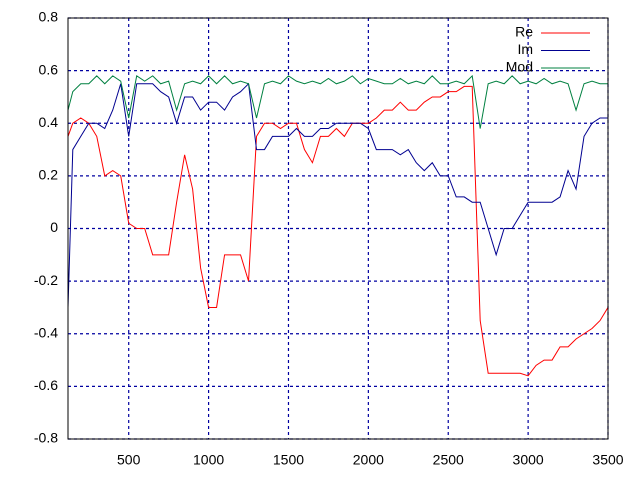 This screenshot has width=640, height=480. I want to click on y-tick-label: -0.6, so click(46, 385).